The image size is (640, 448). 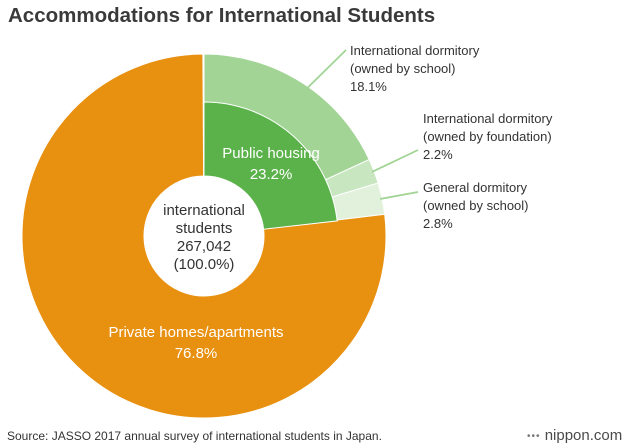 What do you see at coordinates (271, 164) in the screenshot?
I see `label-public-housing: Public housing 23.2%` at bounding box center [271, 164].